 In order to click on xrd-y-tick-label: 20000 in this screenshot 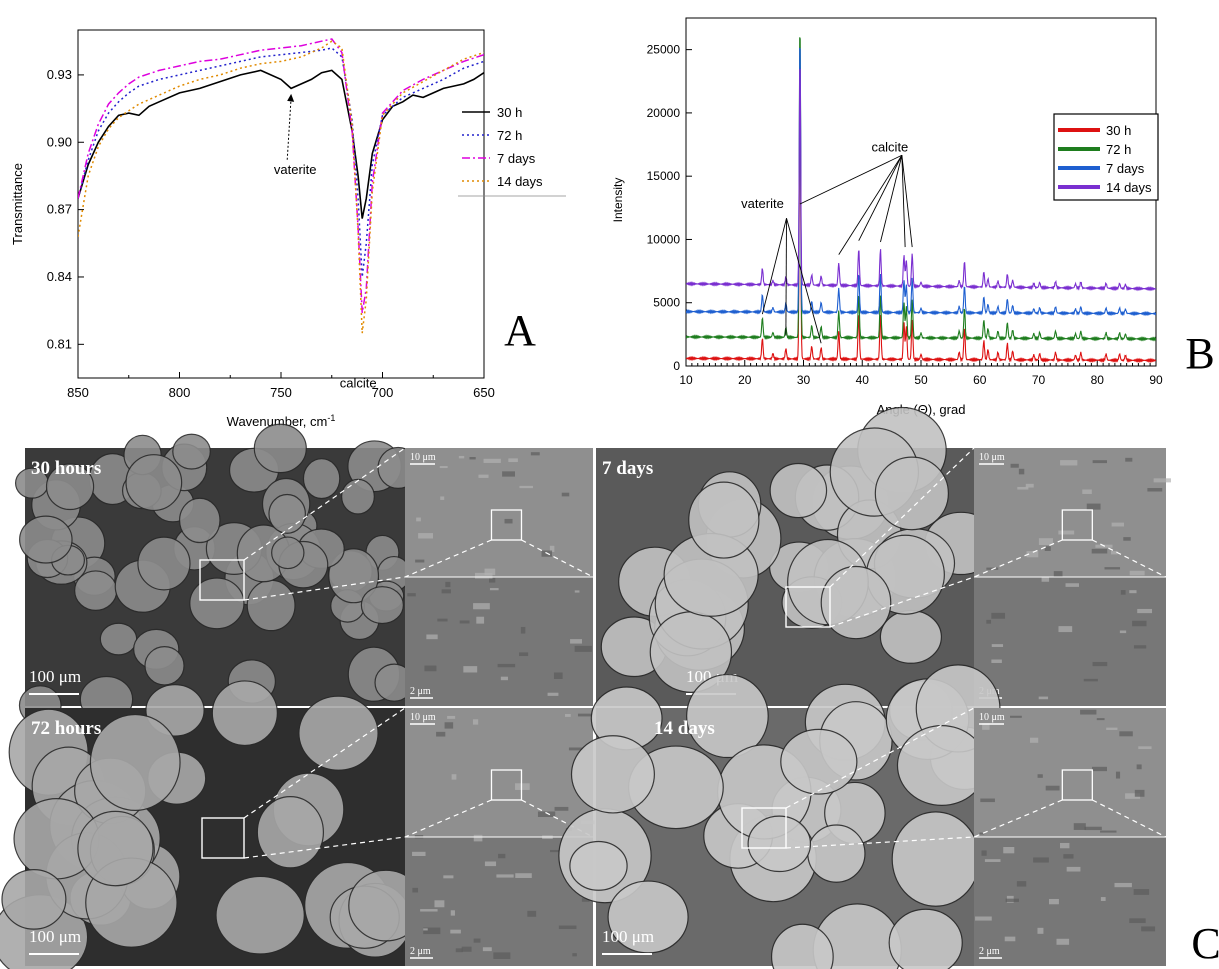, I will do `click(664, 113)`.